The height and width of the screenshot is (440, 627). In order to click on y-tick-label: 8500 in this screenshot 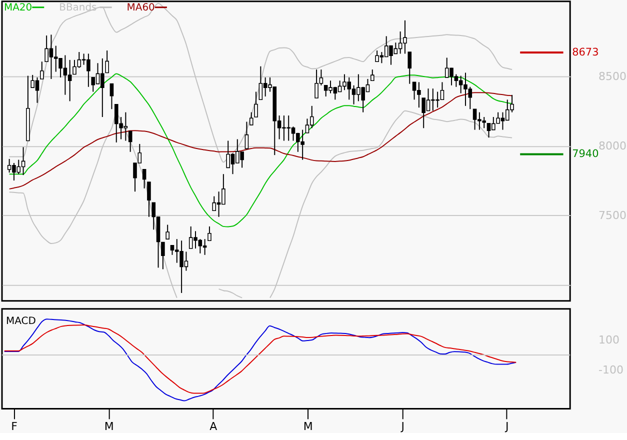, I will do `click(612, 76)`.